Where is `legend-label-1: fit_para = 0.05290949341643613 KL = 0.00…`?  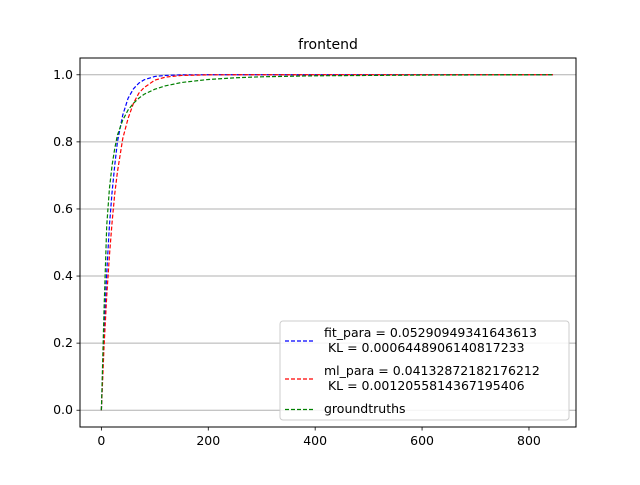
legend-label-1: fit_para = 0.05290949341643613 KL = 0.00… is located at coordinates (430, 340).